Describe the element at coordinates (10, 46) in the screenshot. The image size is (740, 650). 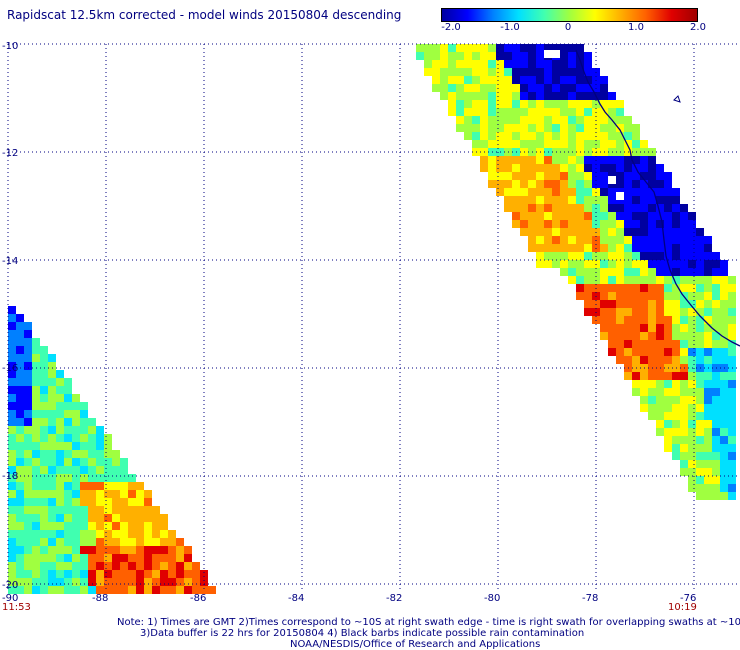
I see `lat-label: -10` at that location.